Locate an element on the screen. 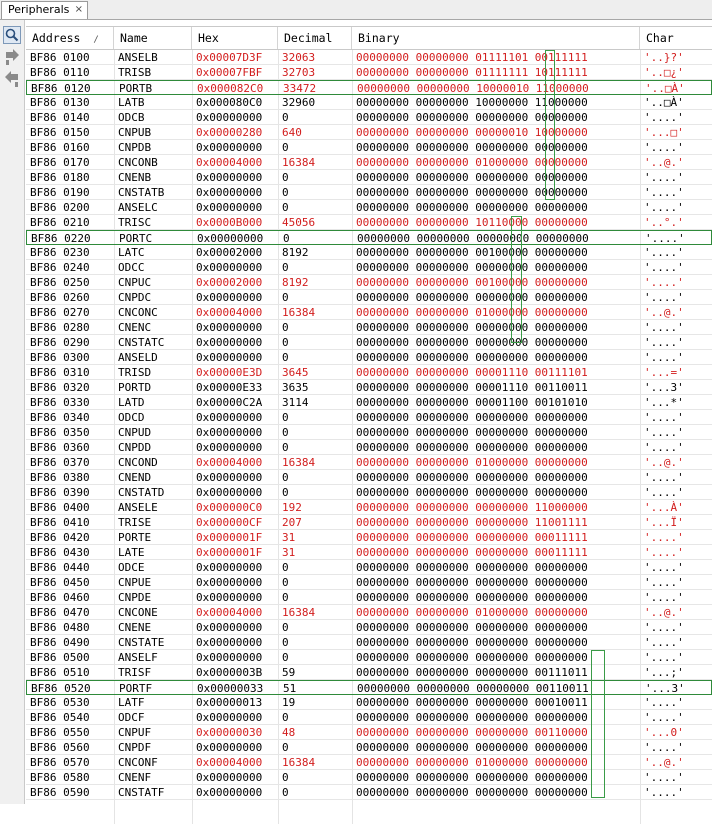  cell-decimal: 31 is located at coordinates (289, 552).